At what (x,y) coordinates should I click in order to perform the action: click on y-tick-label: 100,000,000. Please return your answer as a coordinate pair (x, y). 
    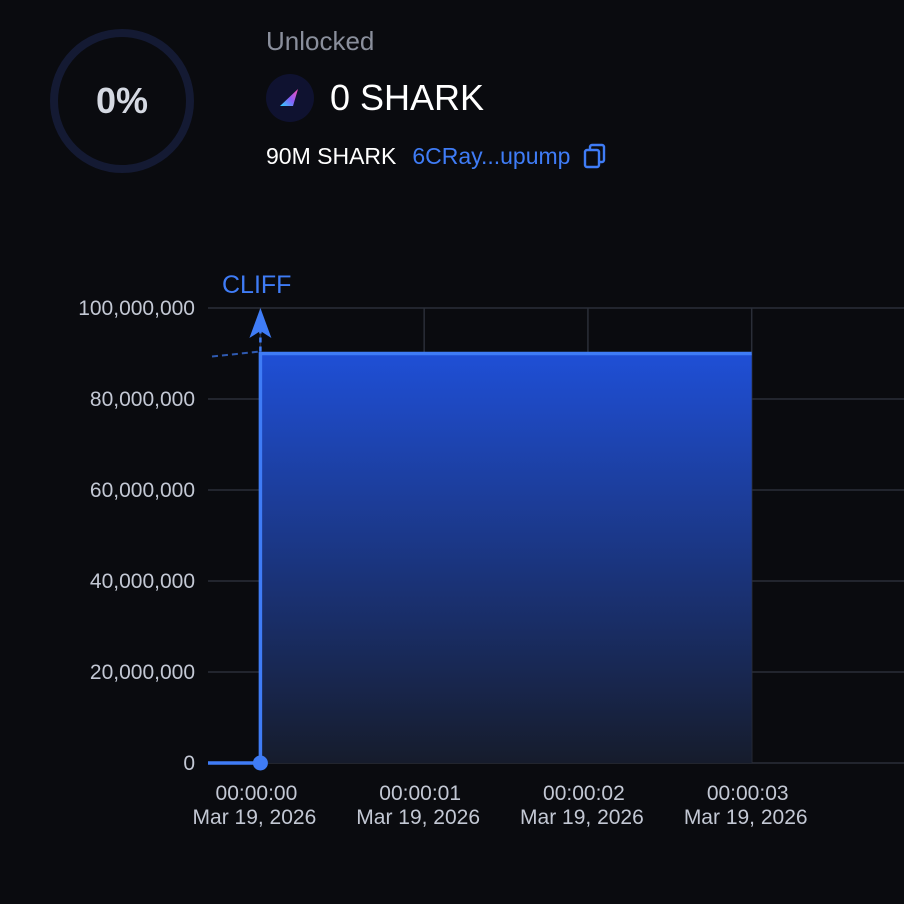
    Looking at the image, I should click on (136, 308).